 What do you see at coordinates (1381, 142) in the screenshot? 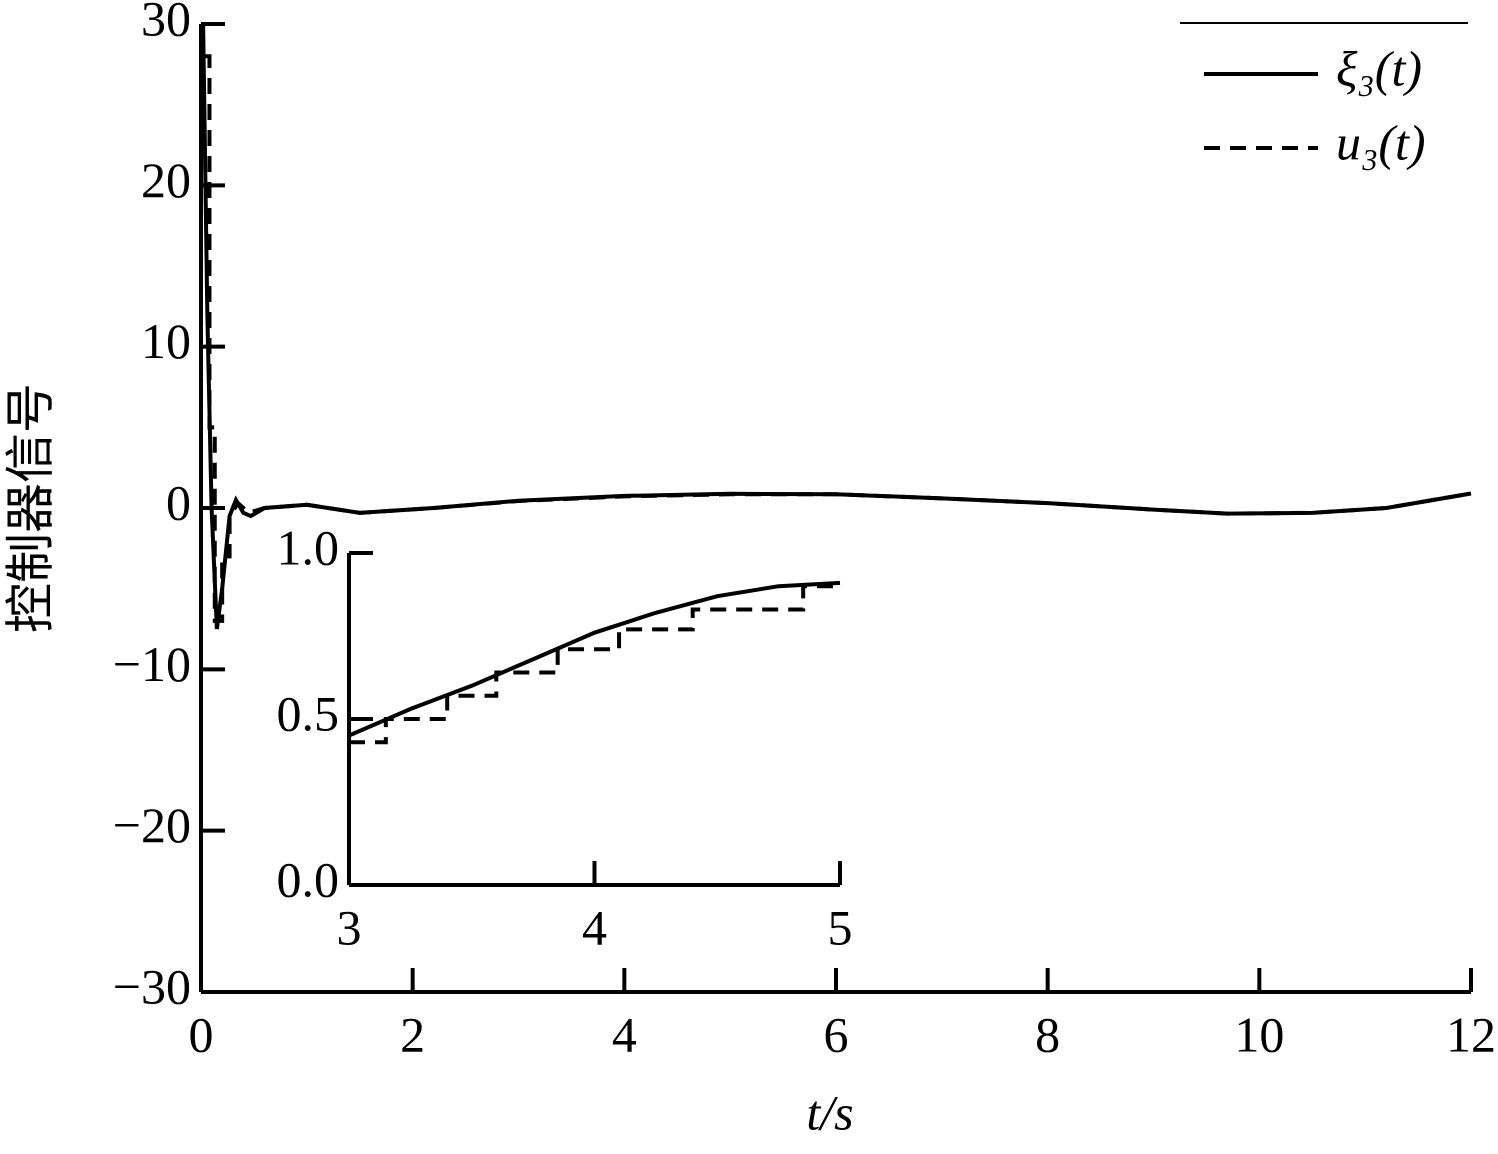
I see `legend-label: u₃(t)` at bounding box center [1381, 142].